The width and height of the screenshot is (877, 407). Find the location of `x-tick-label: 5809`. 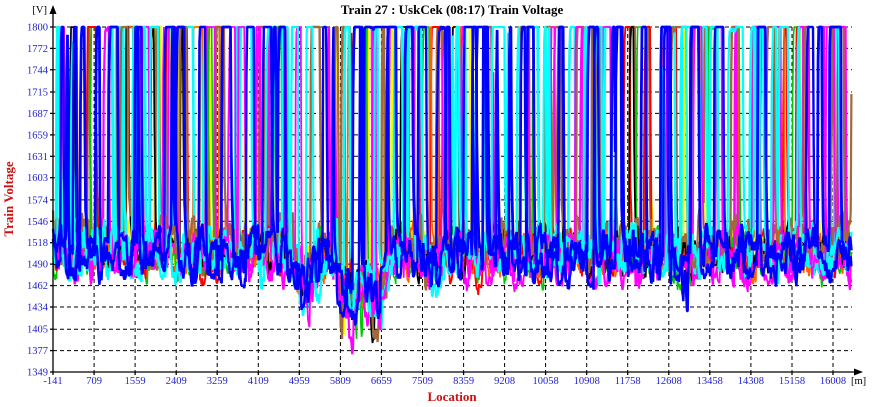

x-tick-label: 5809 is located at coordinates (340, 381).